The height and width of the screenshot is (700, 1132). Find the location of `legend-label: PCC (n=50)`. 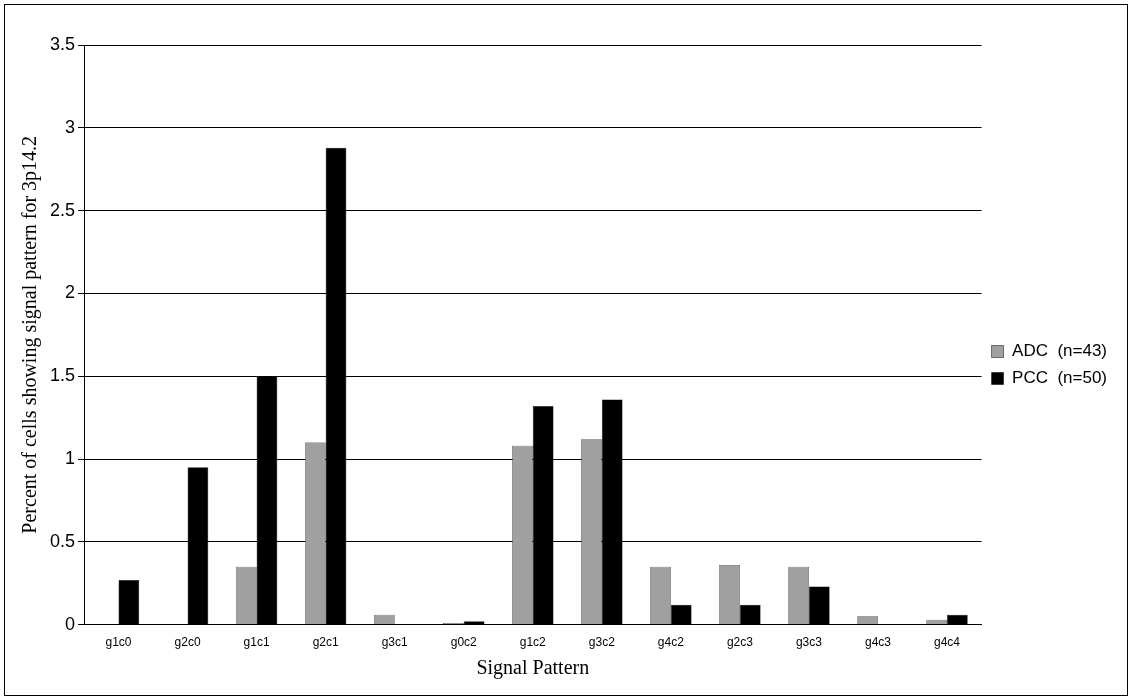

legend-label: PCC (n=50) is located at coordinates (1059, 378).